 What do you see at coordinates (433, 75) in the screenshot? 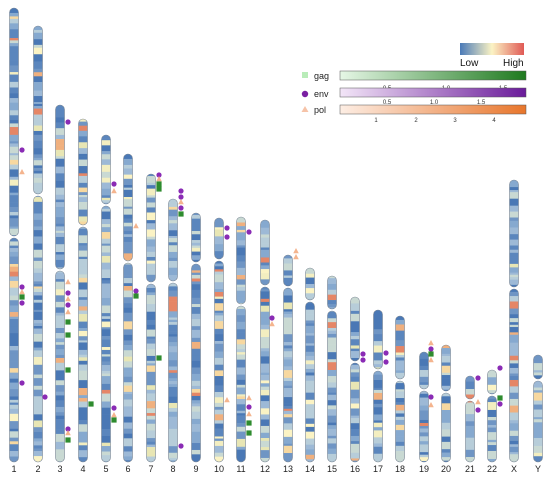
I see `gag-scale-bar` at bounding box center [433, 75].